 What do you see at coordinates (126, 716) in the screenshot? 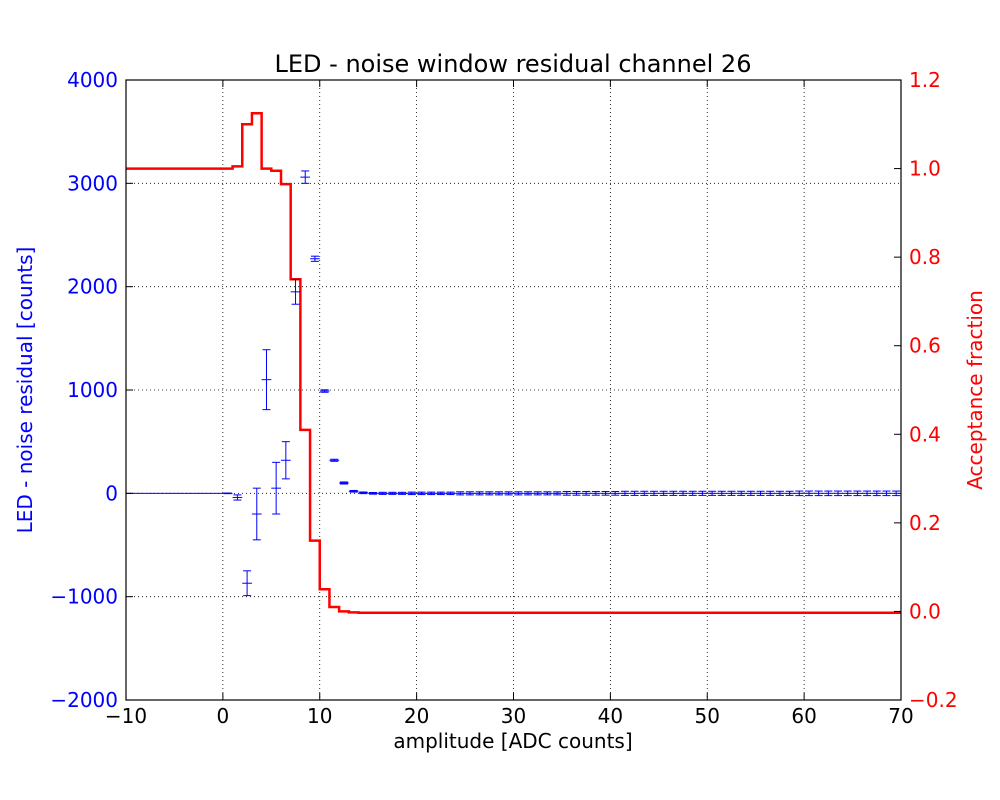
I see `x-tick-label: −10` at bounding box center [126, 716].